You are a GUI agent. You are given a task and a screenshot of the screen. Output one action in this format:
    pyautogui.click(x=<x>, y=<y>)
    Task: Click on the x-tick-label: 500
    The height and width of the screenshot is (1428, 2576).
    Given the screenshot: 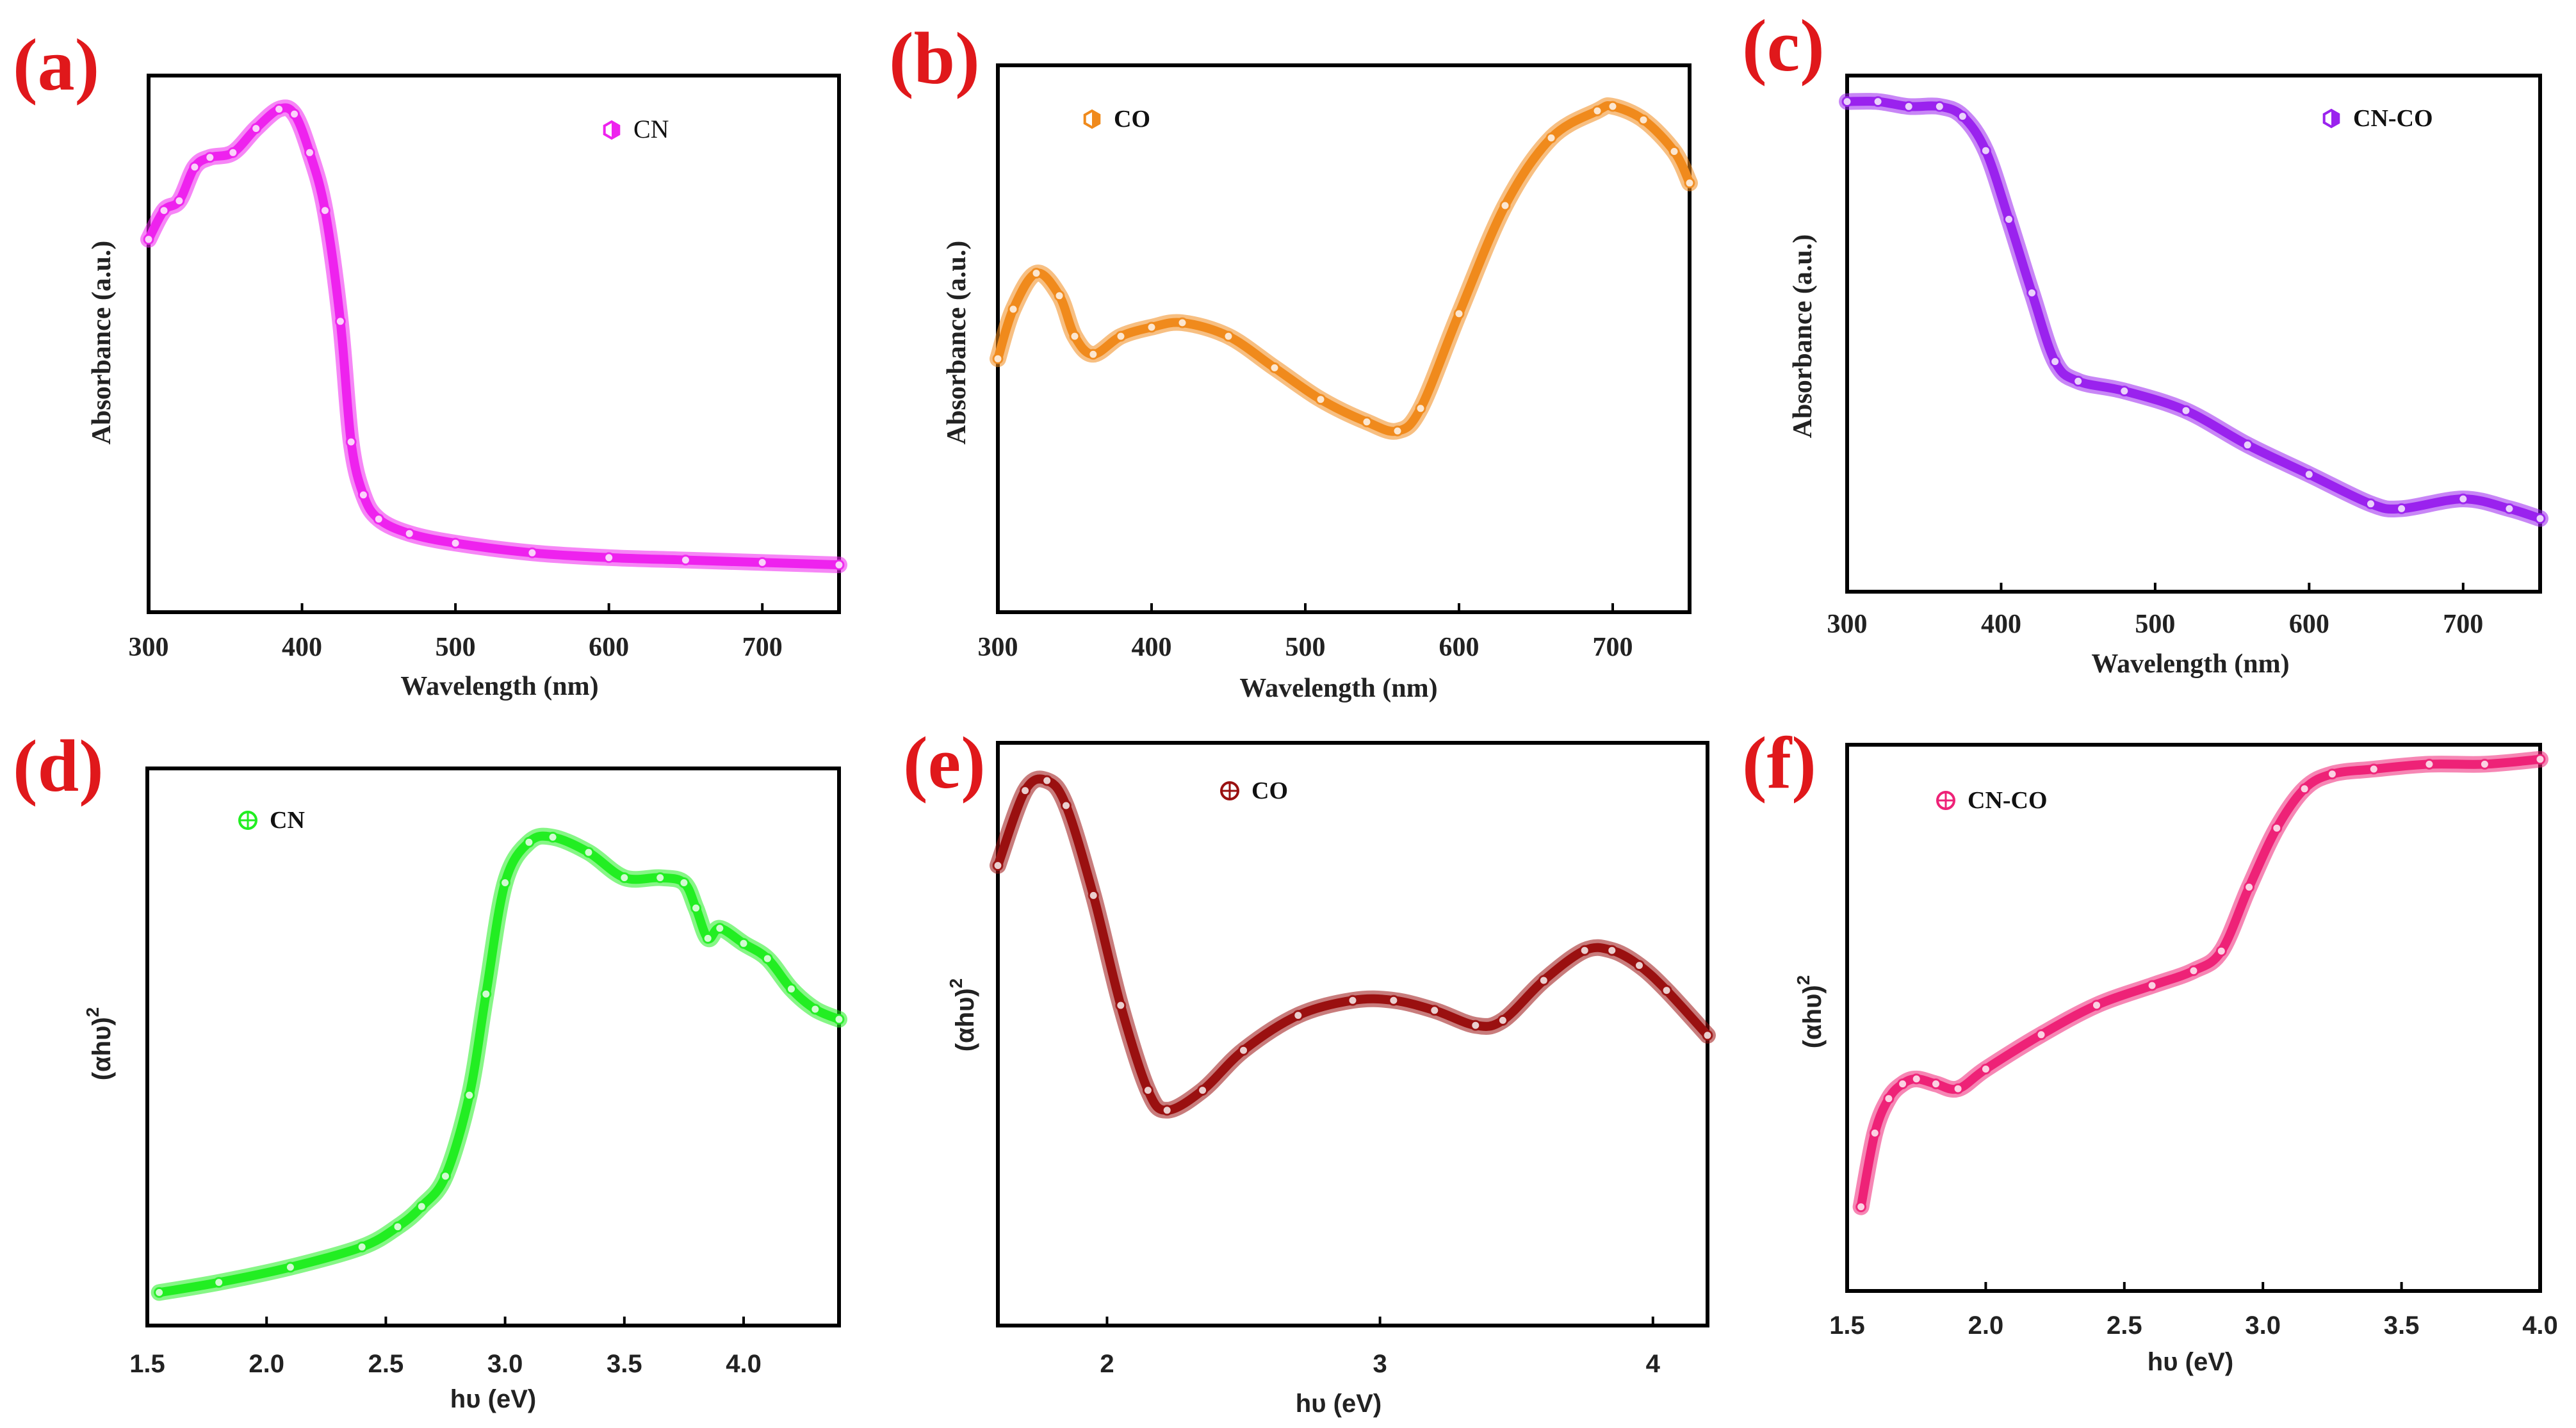 What is the action you would take?
    pyautogui.click(x=2155, y=624)
    